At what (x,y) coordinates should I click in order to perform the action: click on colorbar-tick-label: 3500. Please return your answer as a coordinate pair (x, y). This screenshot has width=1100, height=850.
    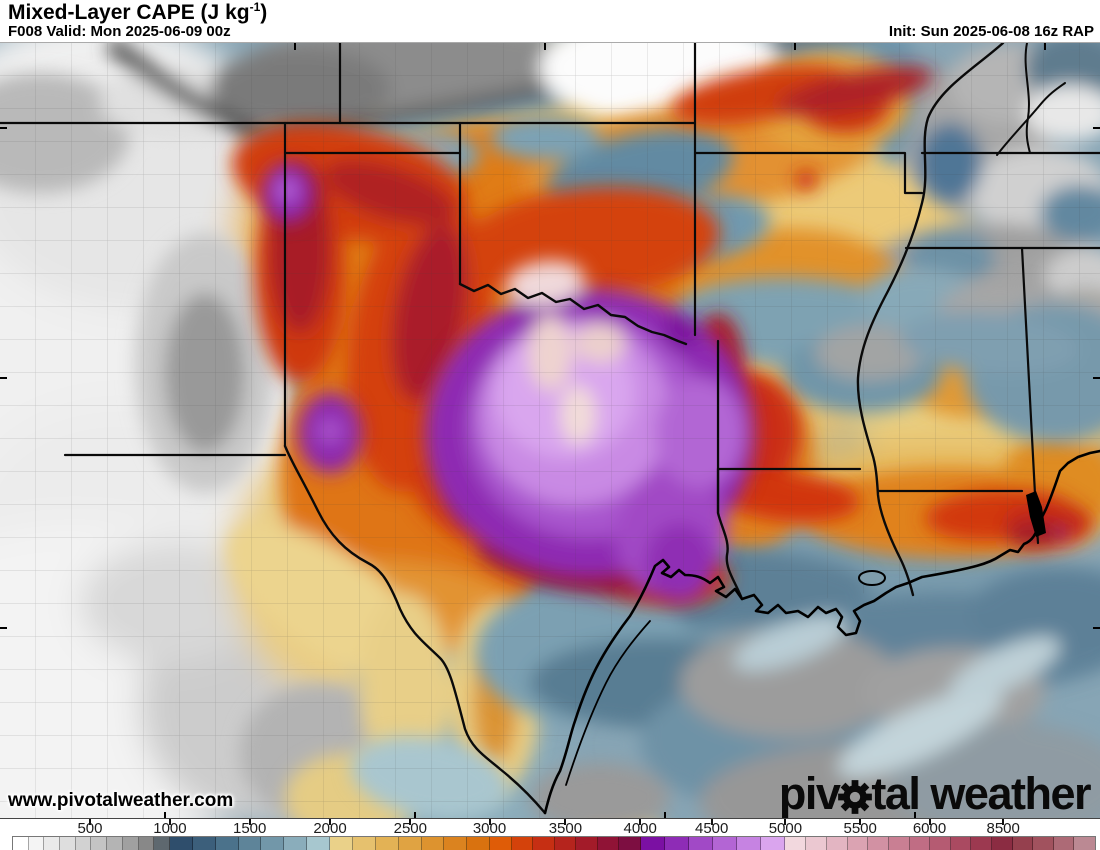
    Looking at the image, I should click on (565, 828).